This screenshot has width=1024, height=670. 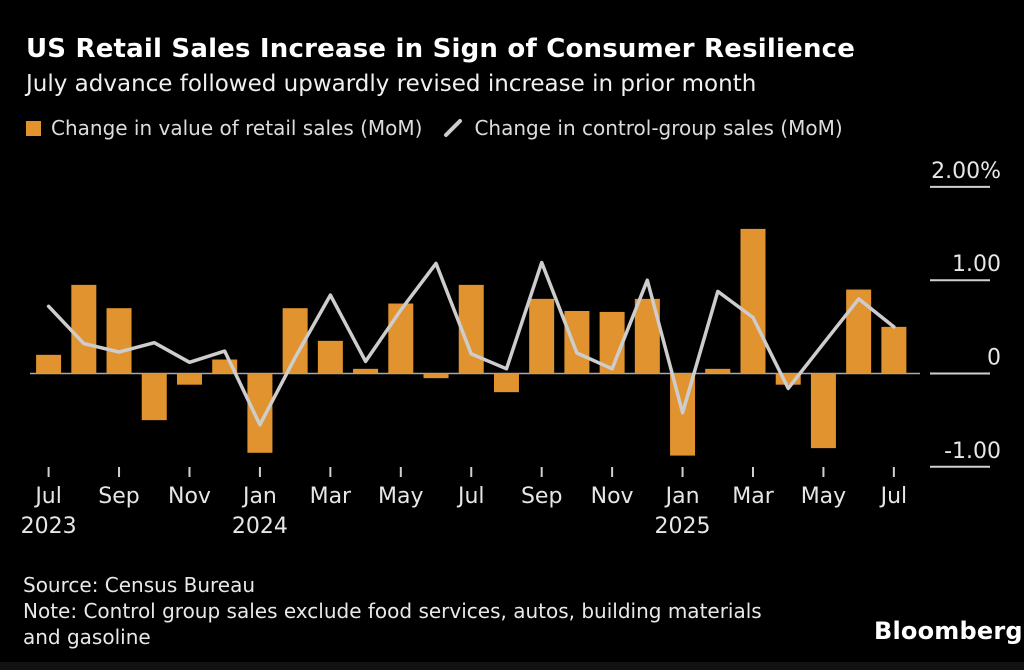 What do you see at coordinates (788, 379) in the screenshot?
I see `bar-apr-2025` at bounding box center [788, 379].